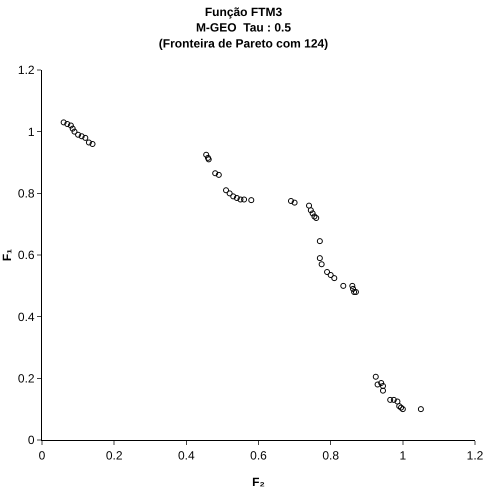 The image size is (487, 502). I want to click on x-axis-title: F₂, so click(258, 482).